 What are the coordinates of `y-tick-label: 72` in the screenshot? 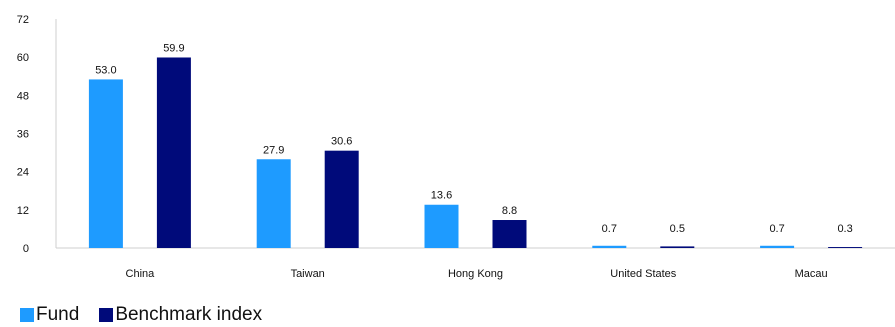 It's located at (23, 20).